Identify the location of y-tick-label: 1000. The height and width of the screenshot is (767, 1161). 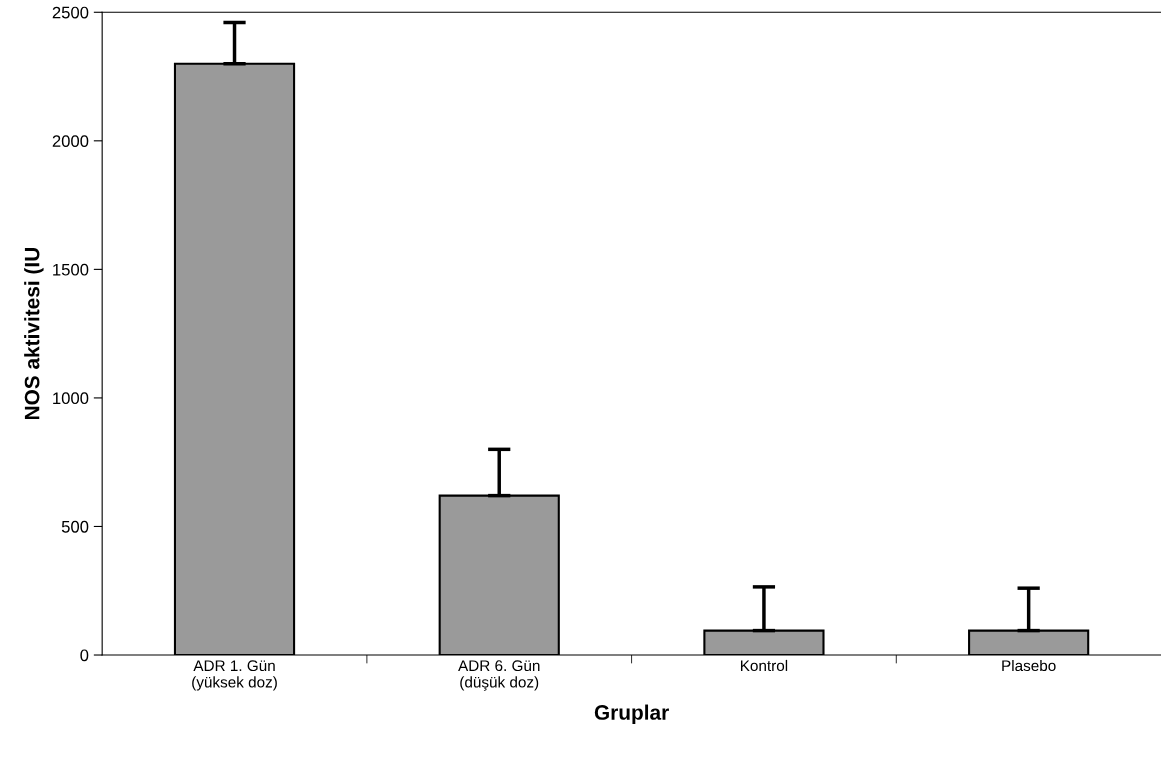
(71, 398).